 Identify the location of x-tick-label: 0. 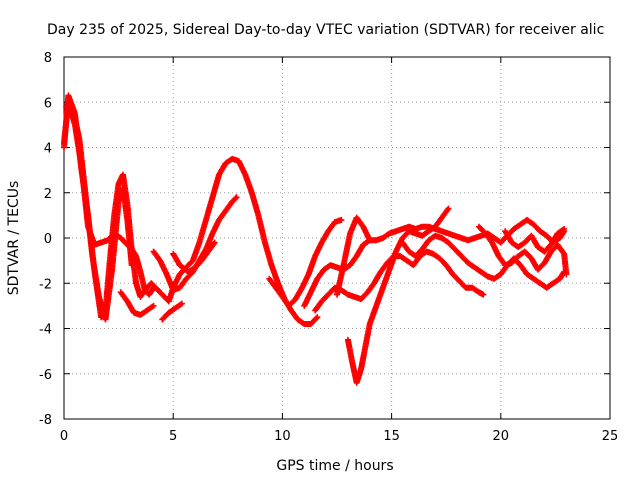
(64, 436).